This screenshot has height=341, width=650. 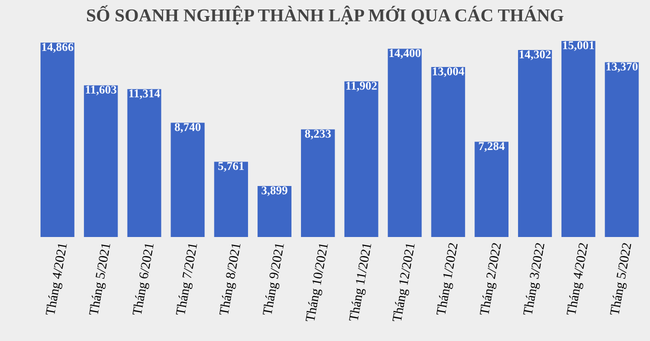 I want to click on x-tick-label: Tháng 9/2021, so click(x=274, y=279).